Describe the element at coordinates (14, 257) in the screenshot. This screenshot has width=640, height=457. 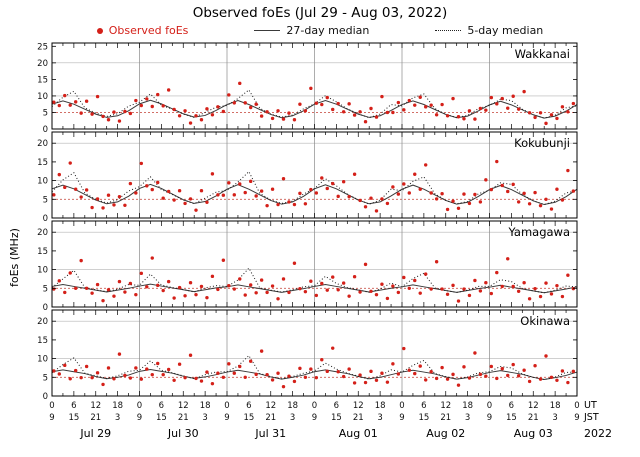
I see `y-axis-label: foEs (MHz)` at that location.